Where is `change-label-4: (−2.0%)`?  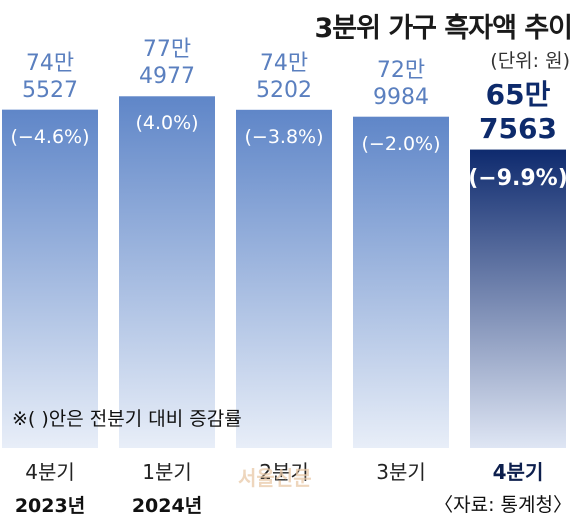 change-label-4: (−2.0%) is located at coordinates (401, 143).